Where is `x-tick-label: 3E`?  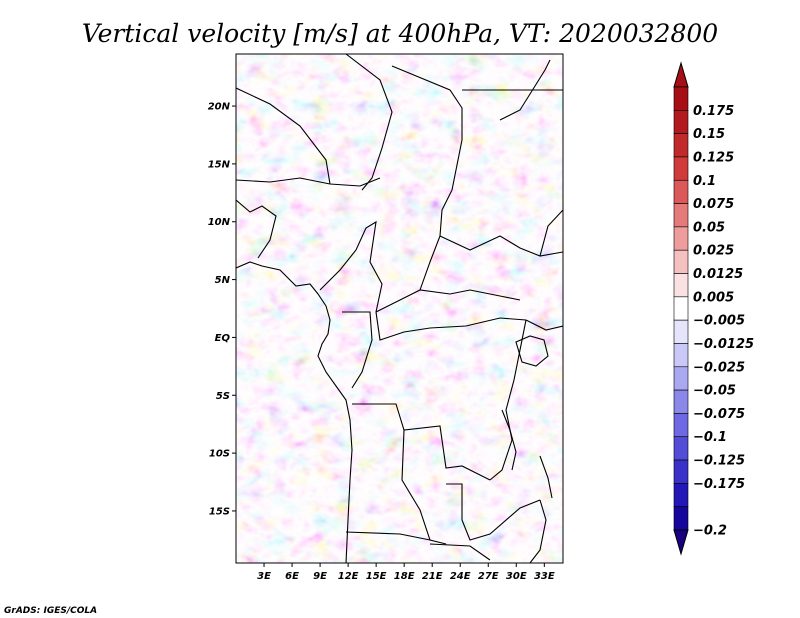
x-tick-label: 3E is located at coordinates (264, 576).